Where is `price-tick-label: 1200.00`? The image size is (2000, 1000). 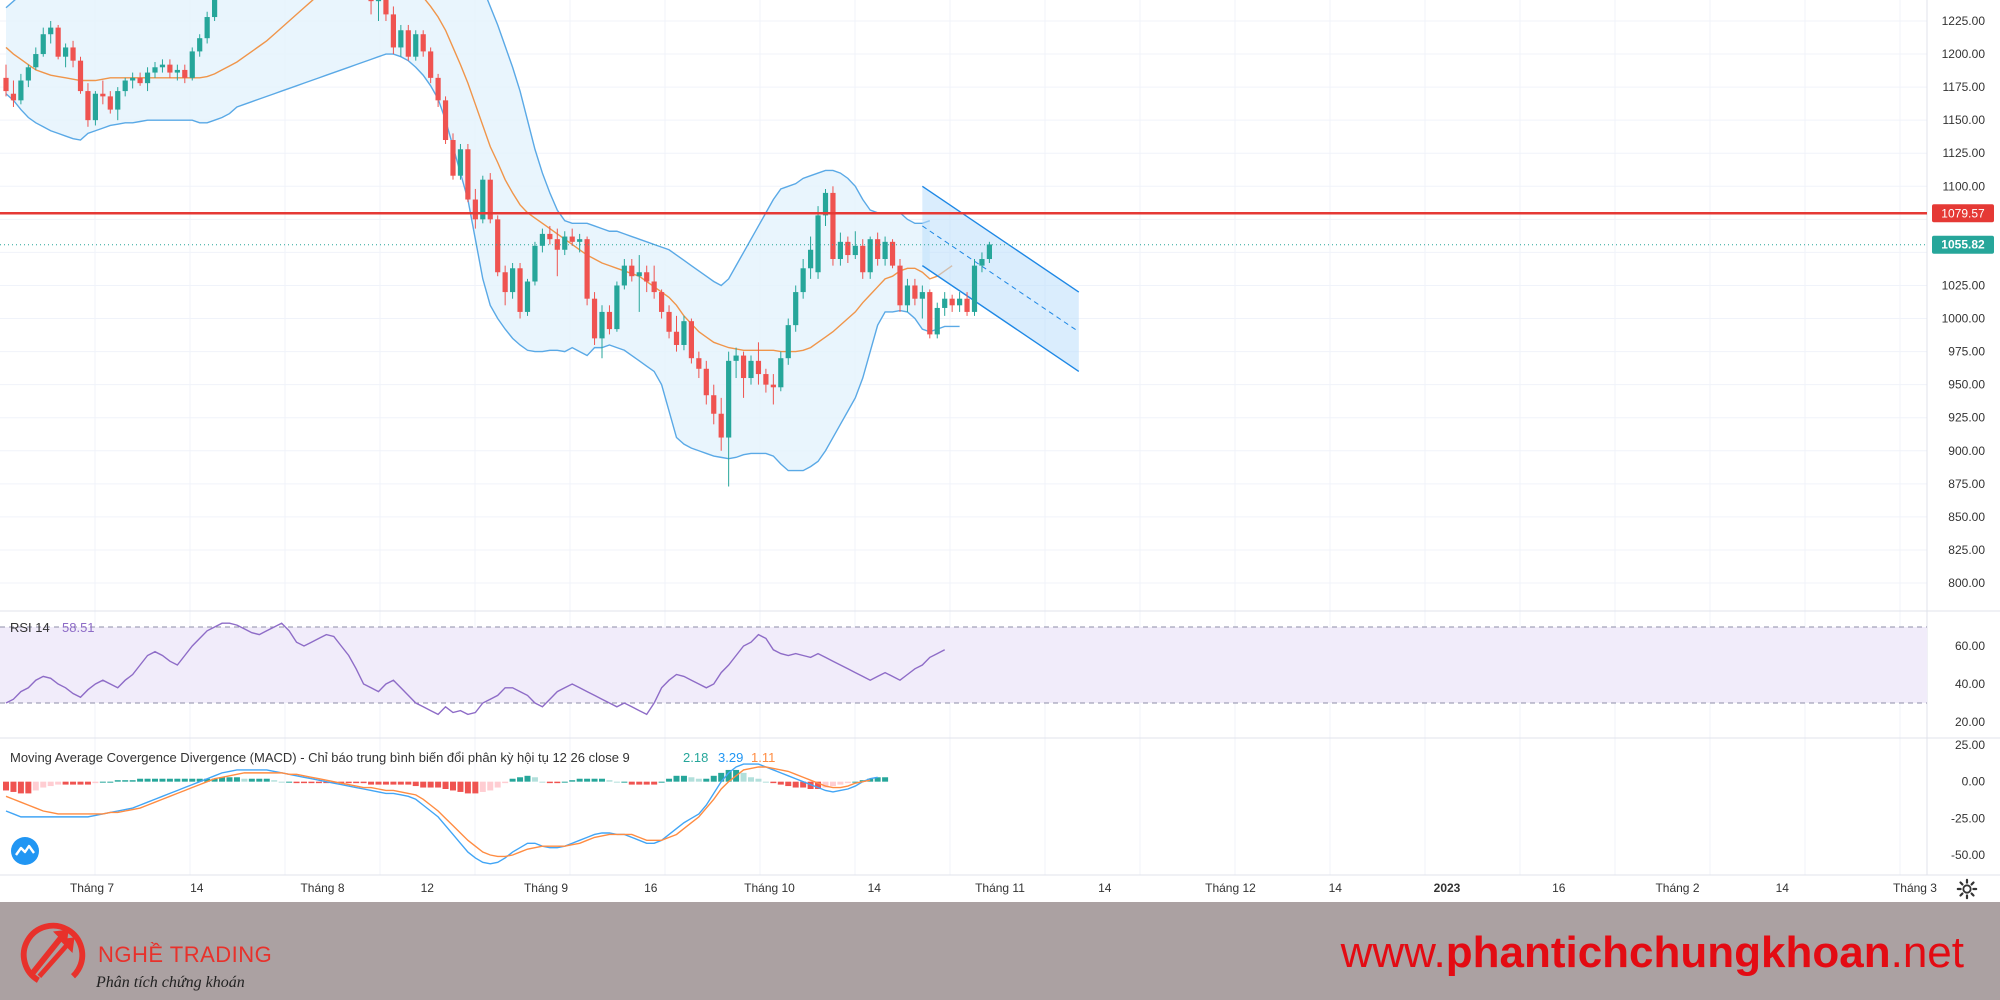 price-tick-label: 1200.00 is located at coordinates (1964, 54).